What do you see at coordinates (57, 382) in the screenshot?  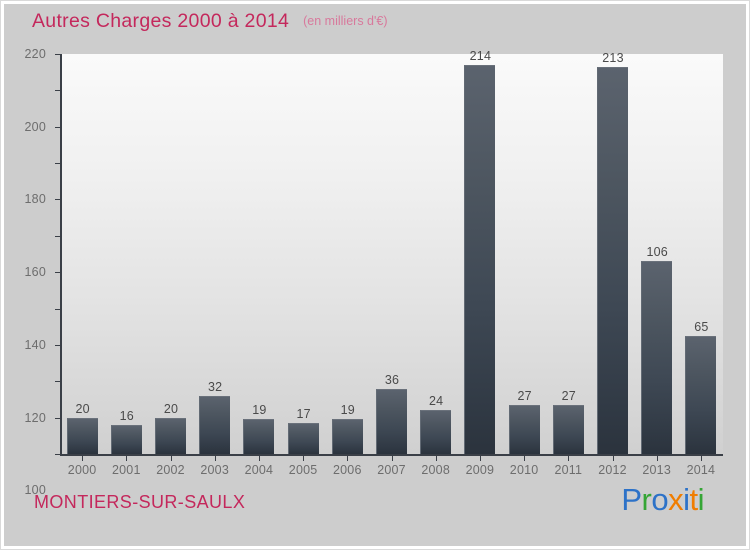 I see `y-axis-tick: 40` at bounding box center [57, 382].